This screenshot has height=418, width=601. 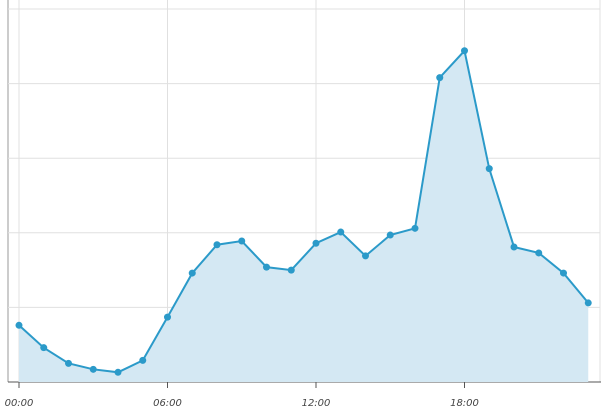 I want to click on x-tick-label: 18:00, so click(x=464, y=403).